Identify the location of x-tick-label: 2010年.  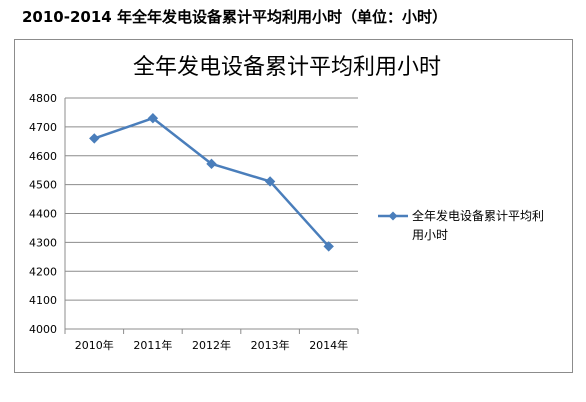
(94, 345).